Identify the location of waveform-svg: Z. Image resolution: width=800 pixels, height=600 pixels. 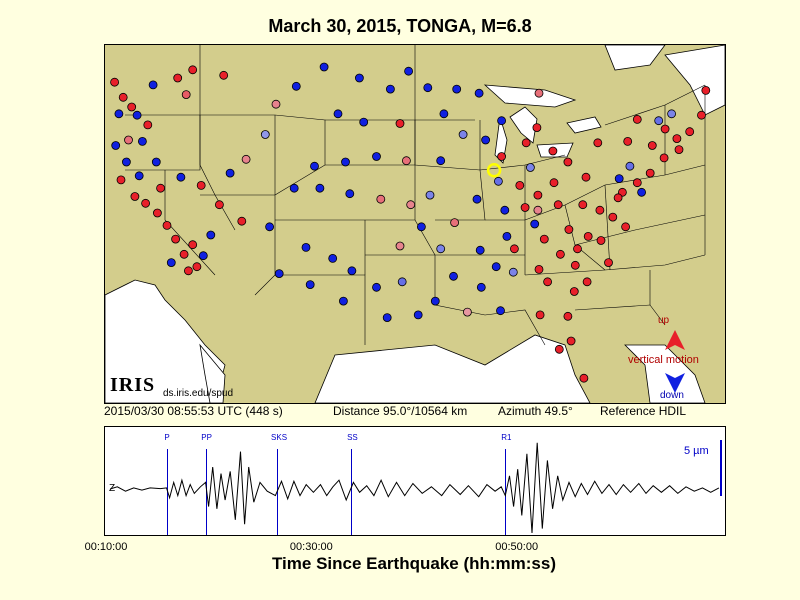
(414, 488).